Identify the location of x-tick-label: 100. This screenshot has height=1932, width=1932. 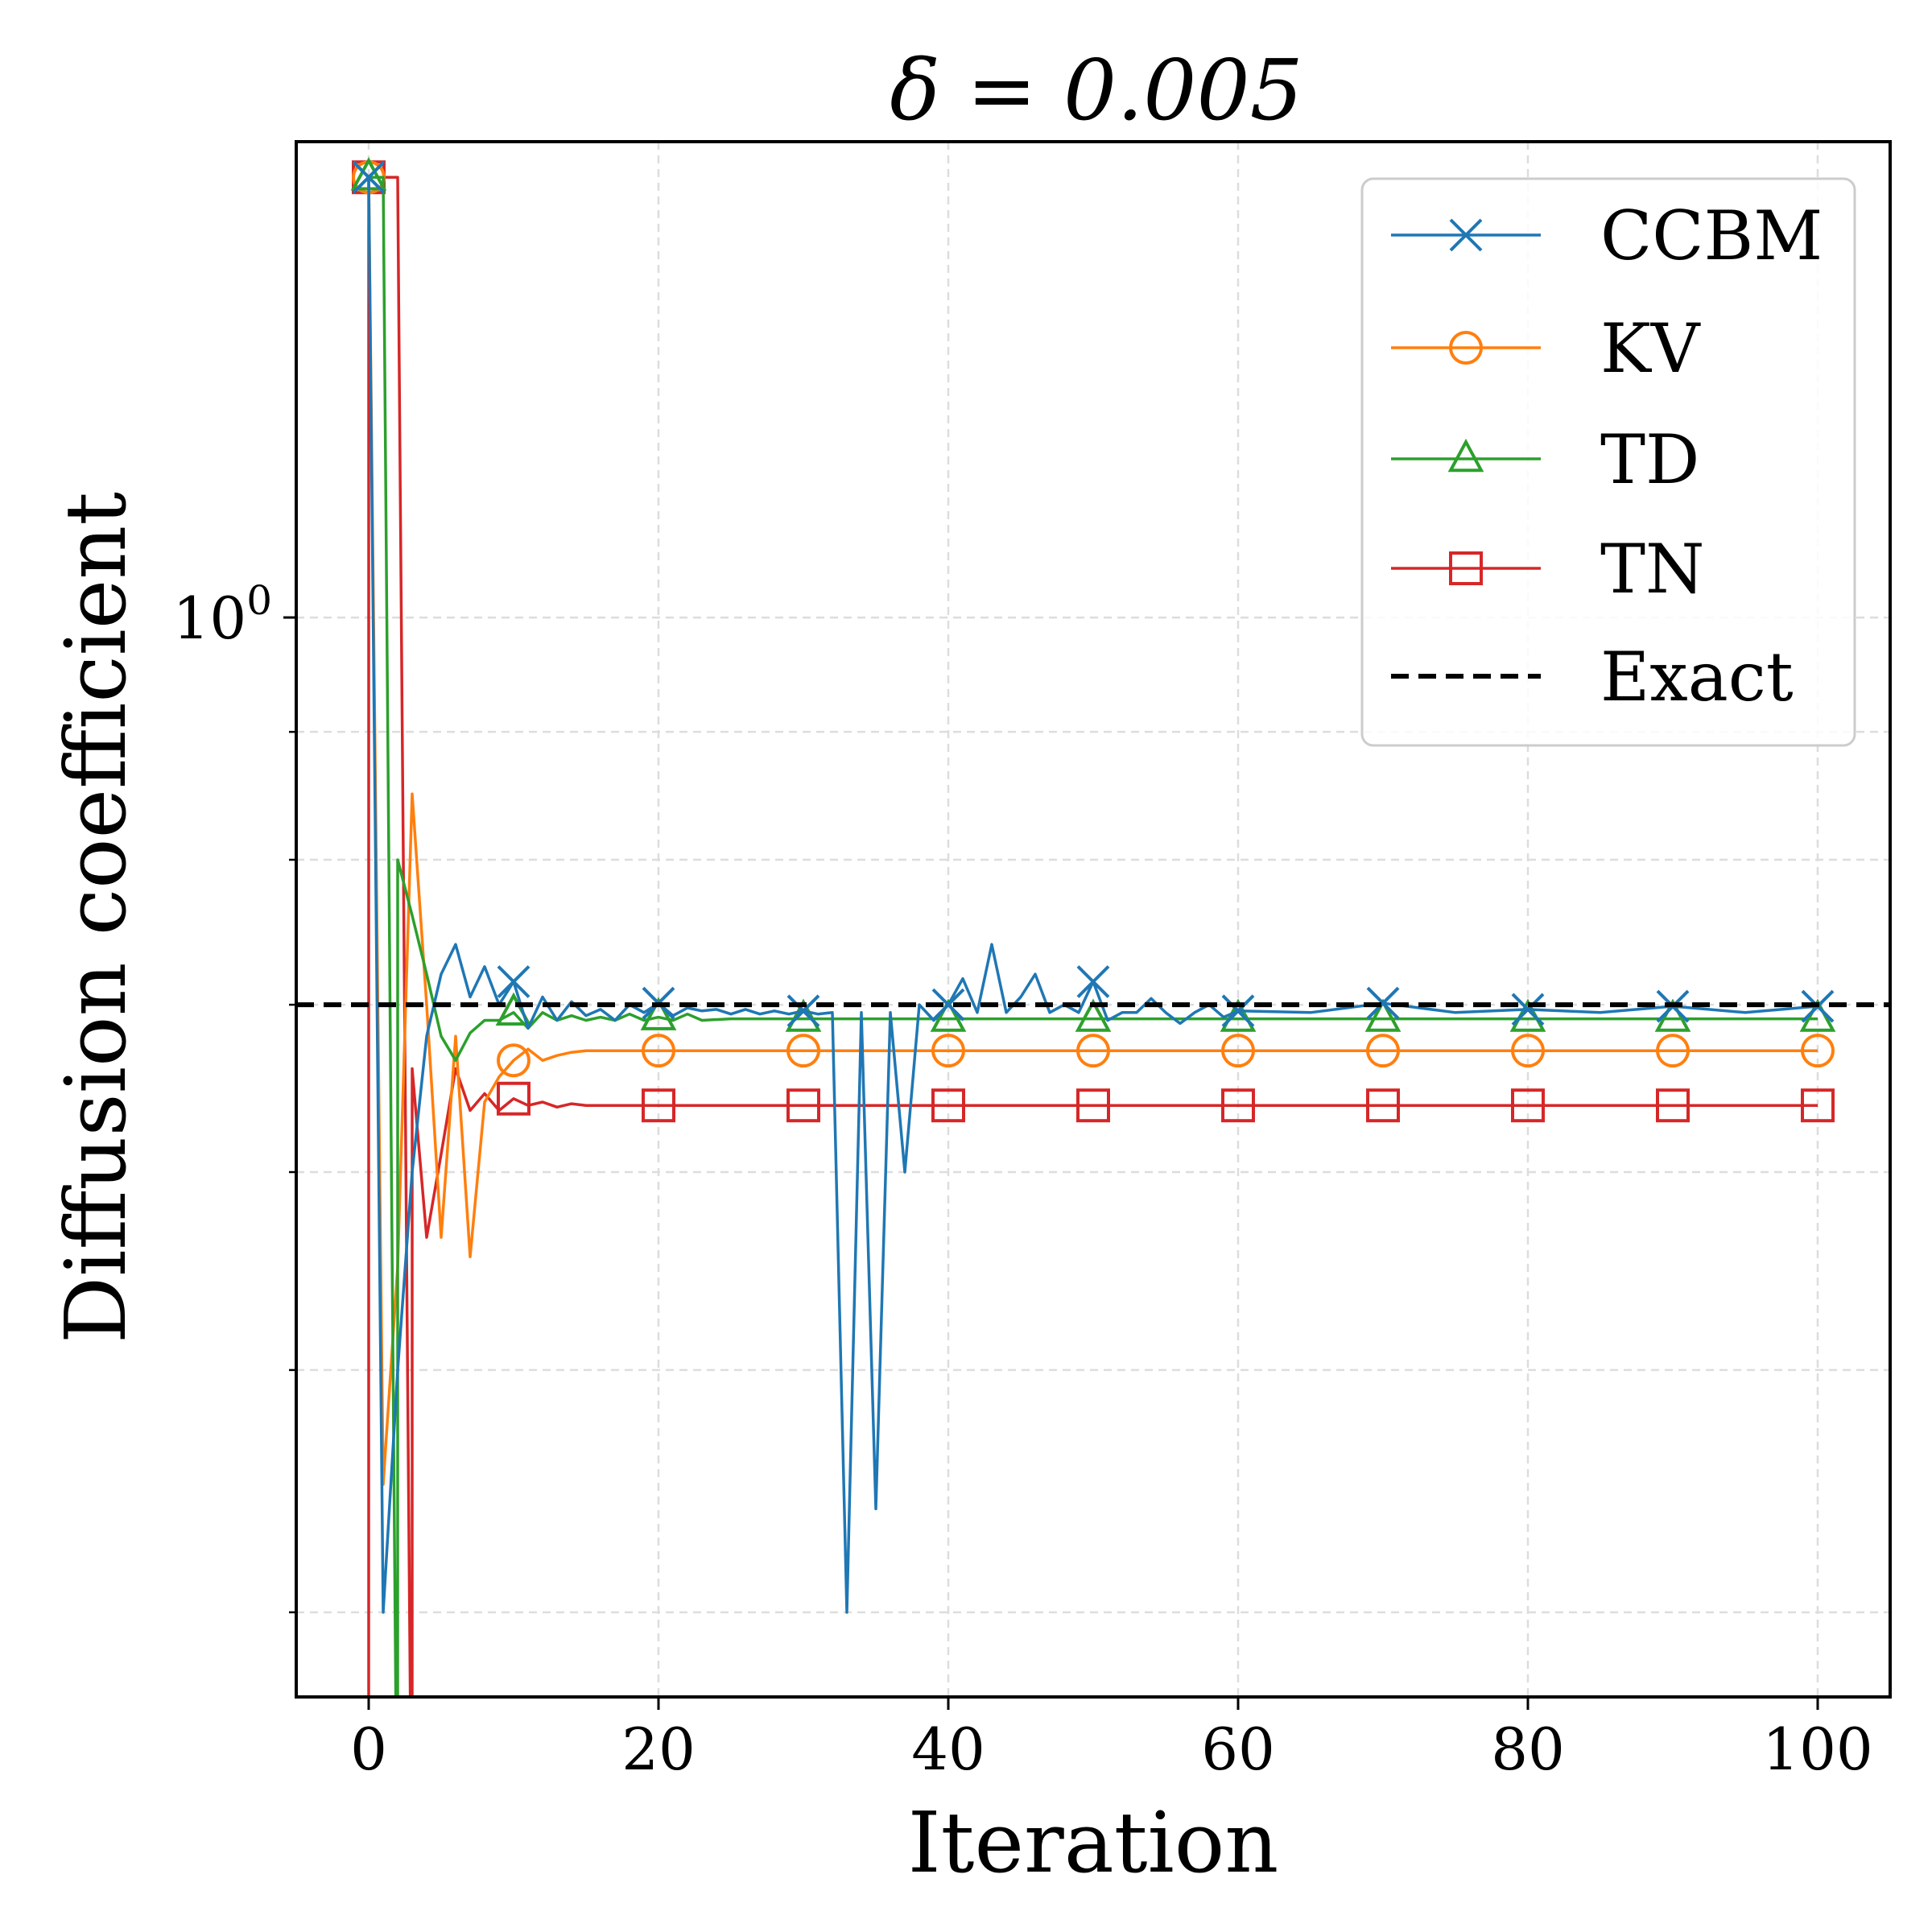
(1817, 1749).